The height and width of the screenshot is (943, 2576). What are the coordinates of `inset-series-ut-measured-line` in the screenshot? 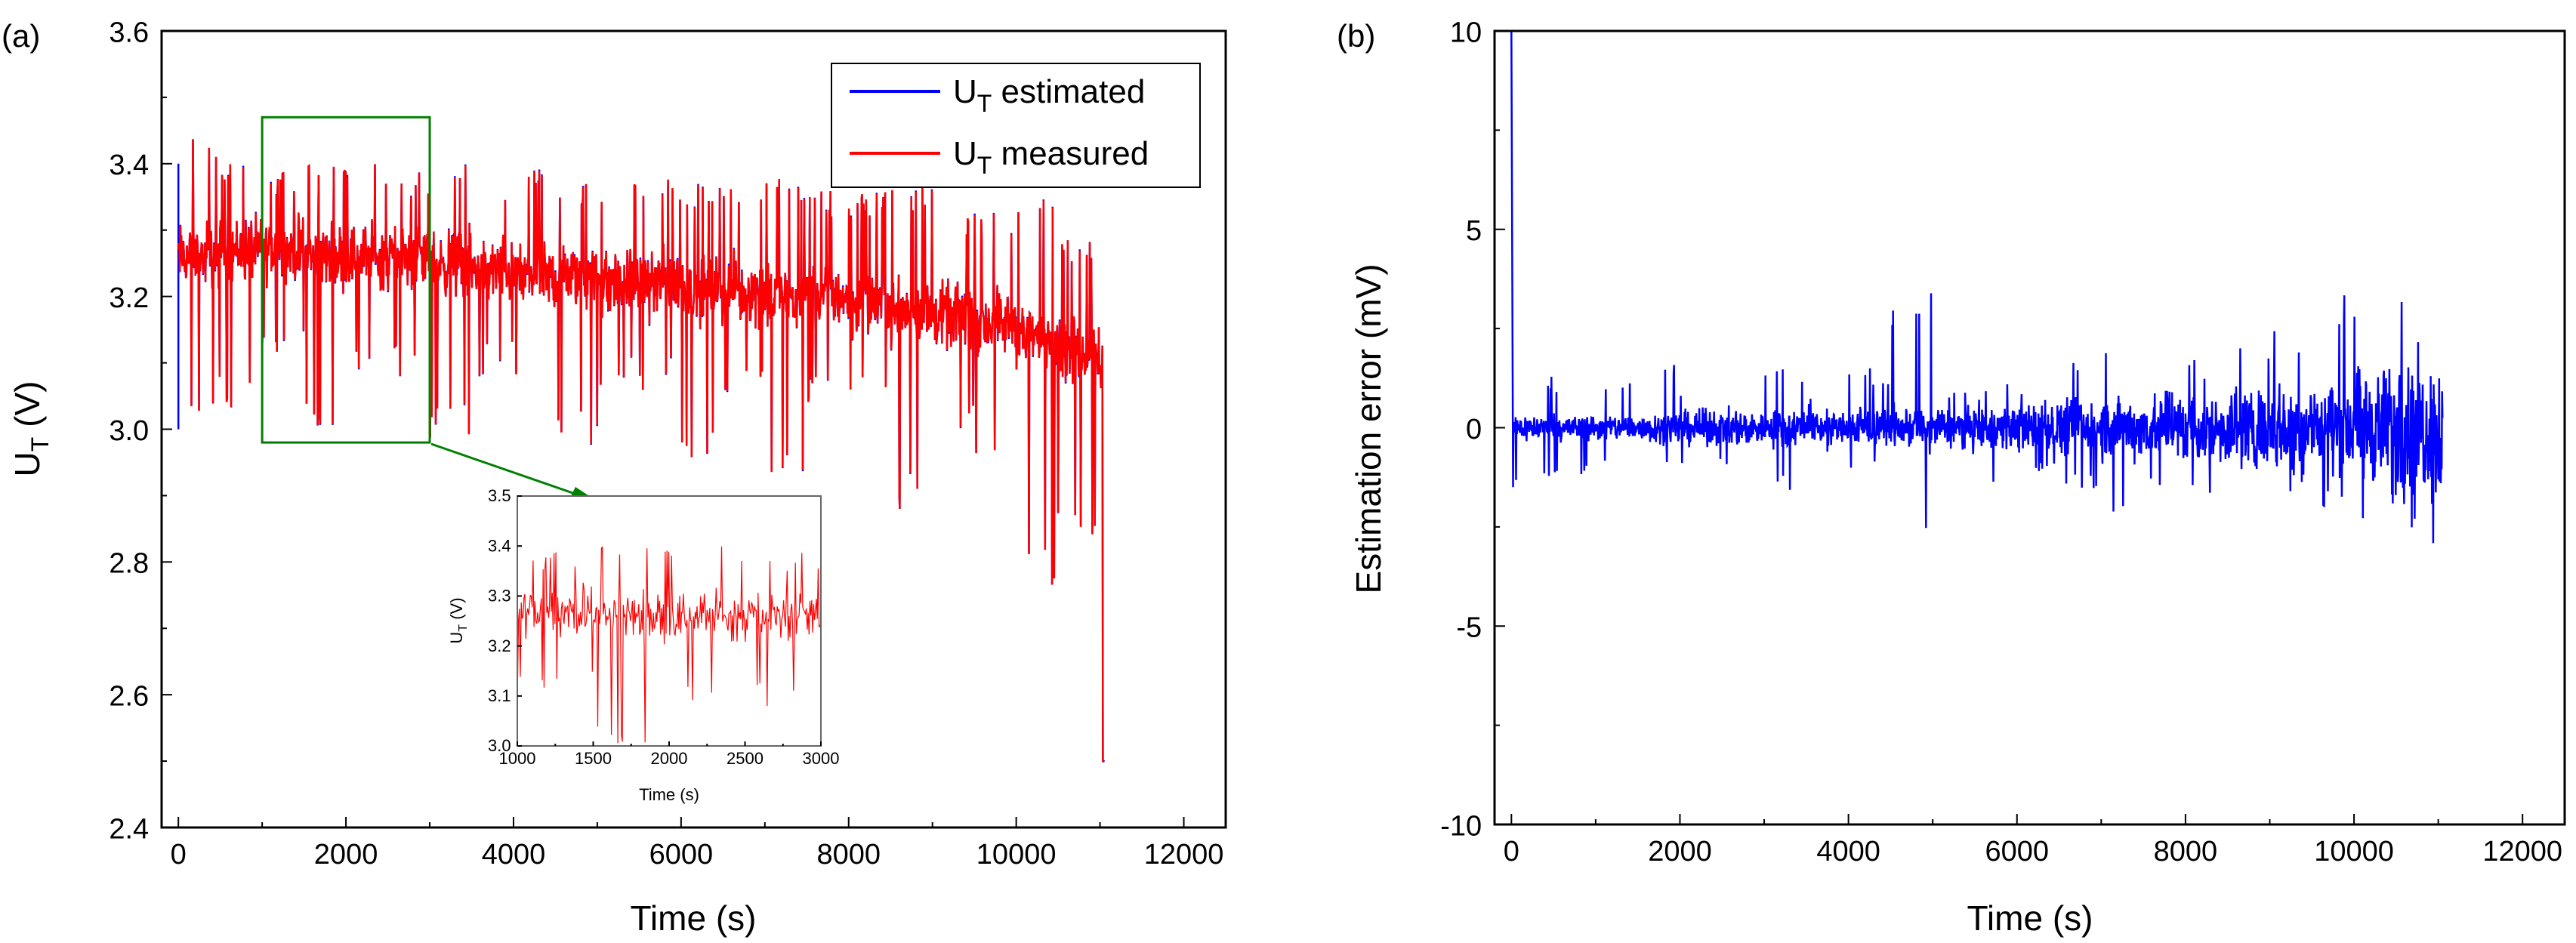 It's located at (669, 645).